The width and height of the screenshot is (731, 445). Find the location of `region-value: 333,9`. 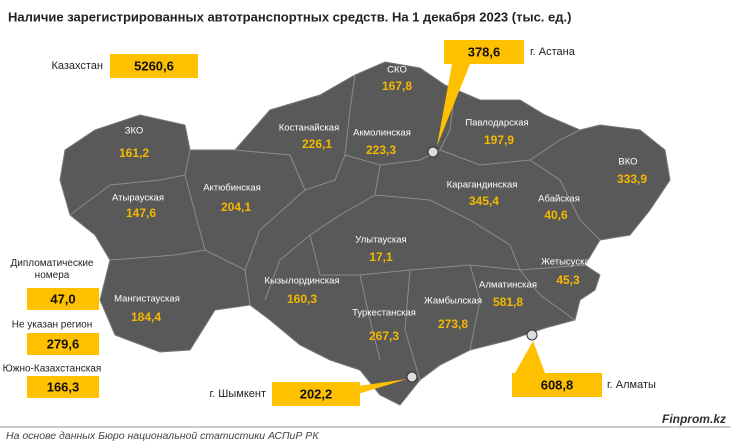

region-value: 333,9 is located at coordinates (632, 179).